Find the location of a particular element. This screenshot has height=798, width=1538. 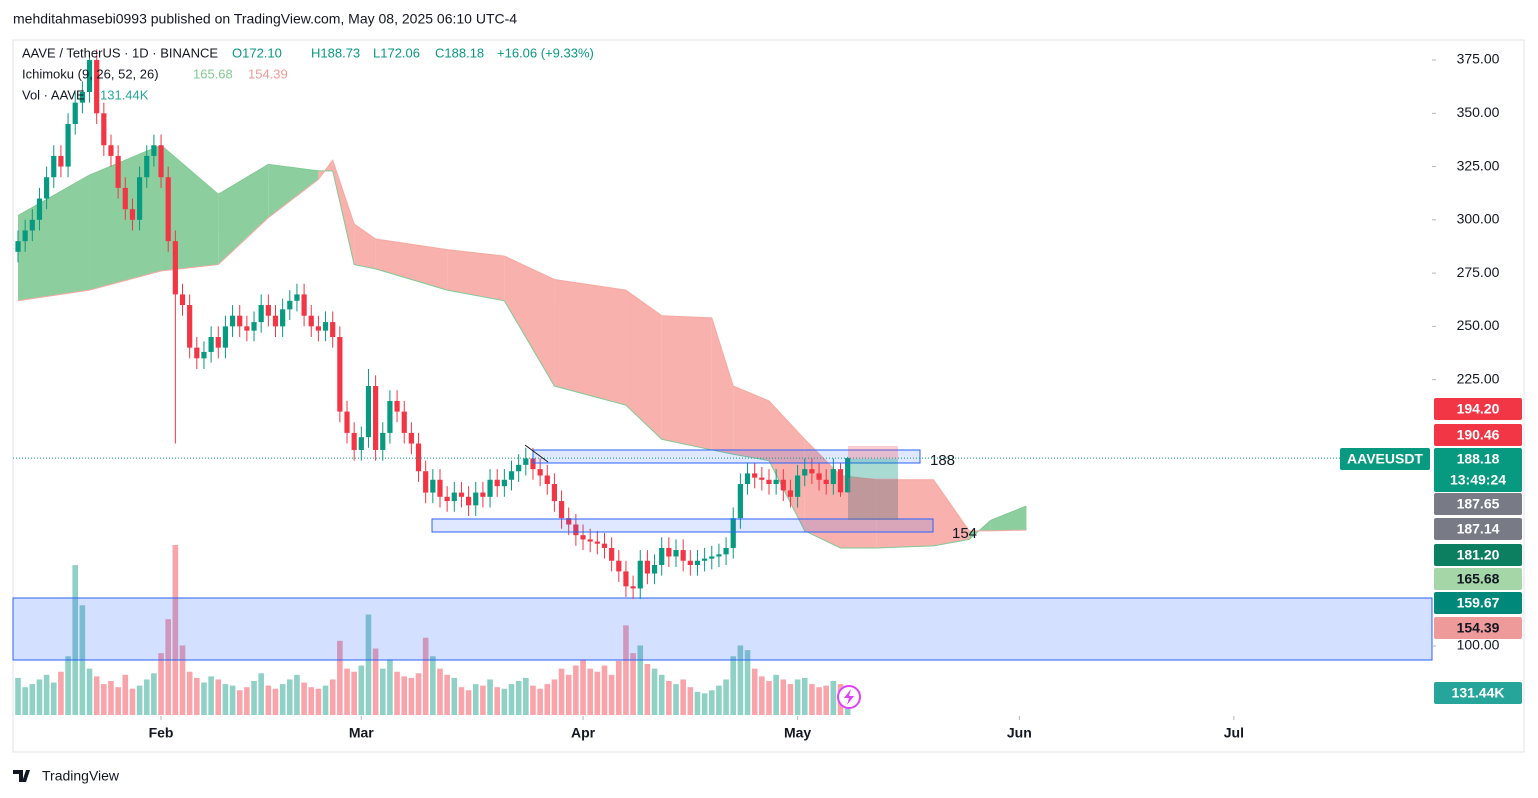

price-badge-label: 181.20 is located at coordinates (1478, 555).